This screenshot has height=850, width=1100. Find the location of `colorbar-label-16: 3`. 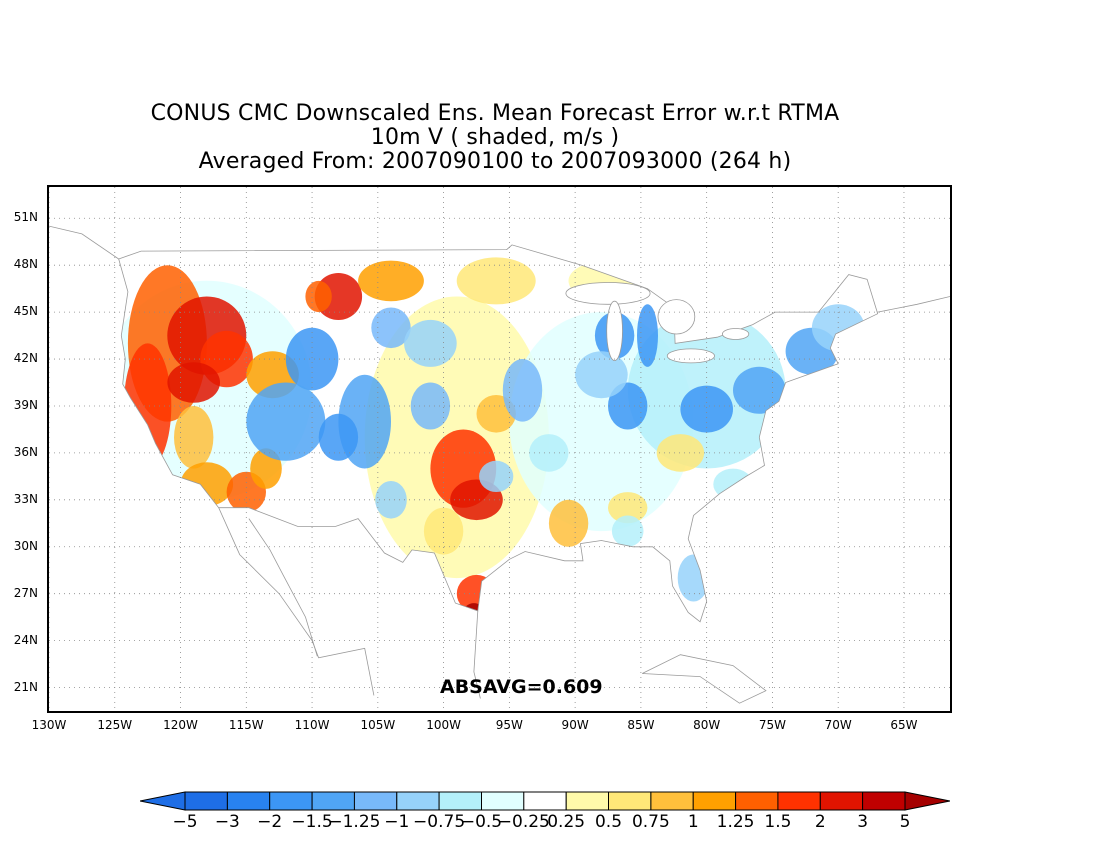

colorbar-label-16: 3 is located at coordinates (863, 822).